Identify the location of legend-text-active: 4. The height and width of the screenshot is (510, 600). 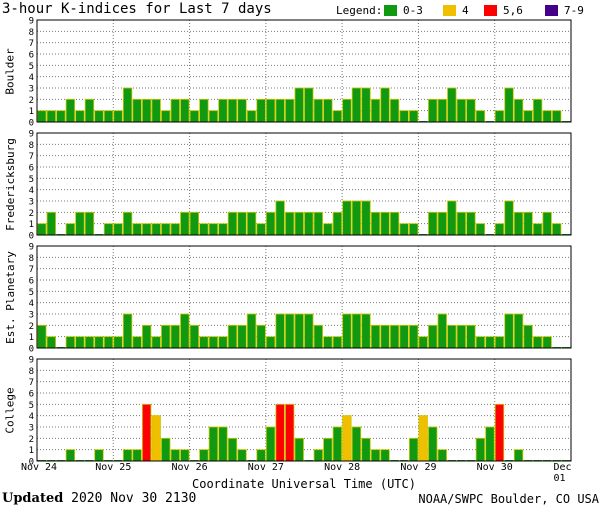
(465, 10).